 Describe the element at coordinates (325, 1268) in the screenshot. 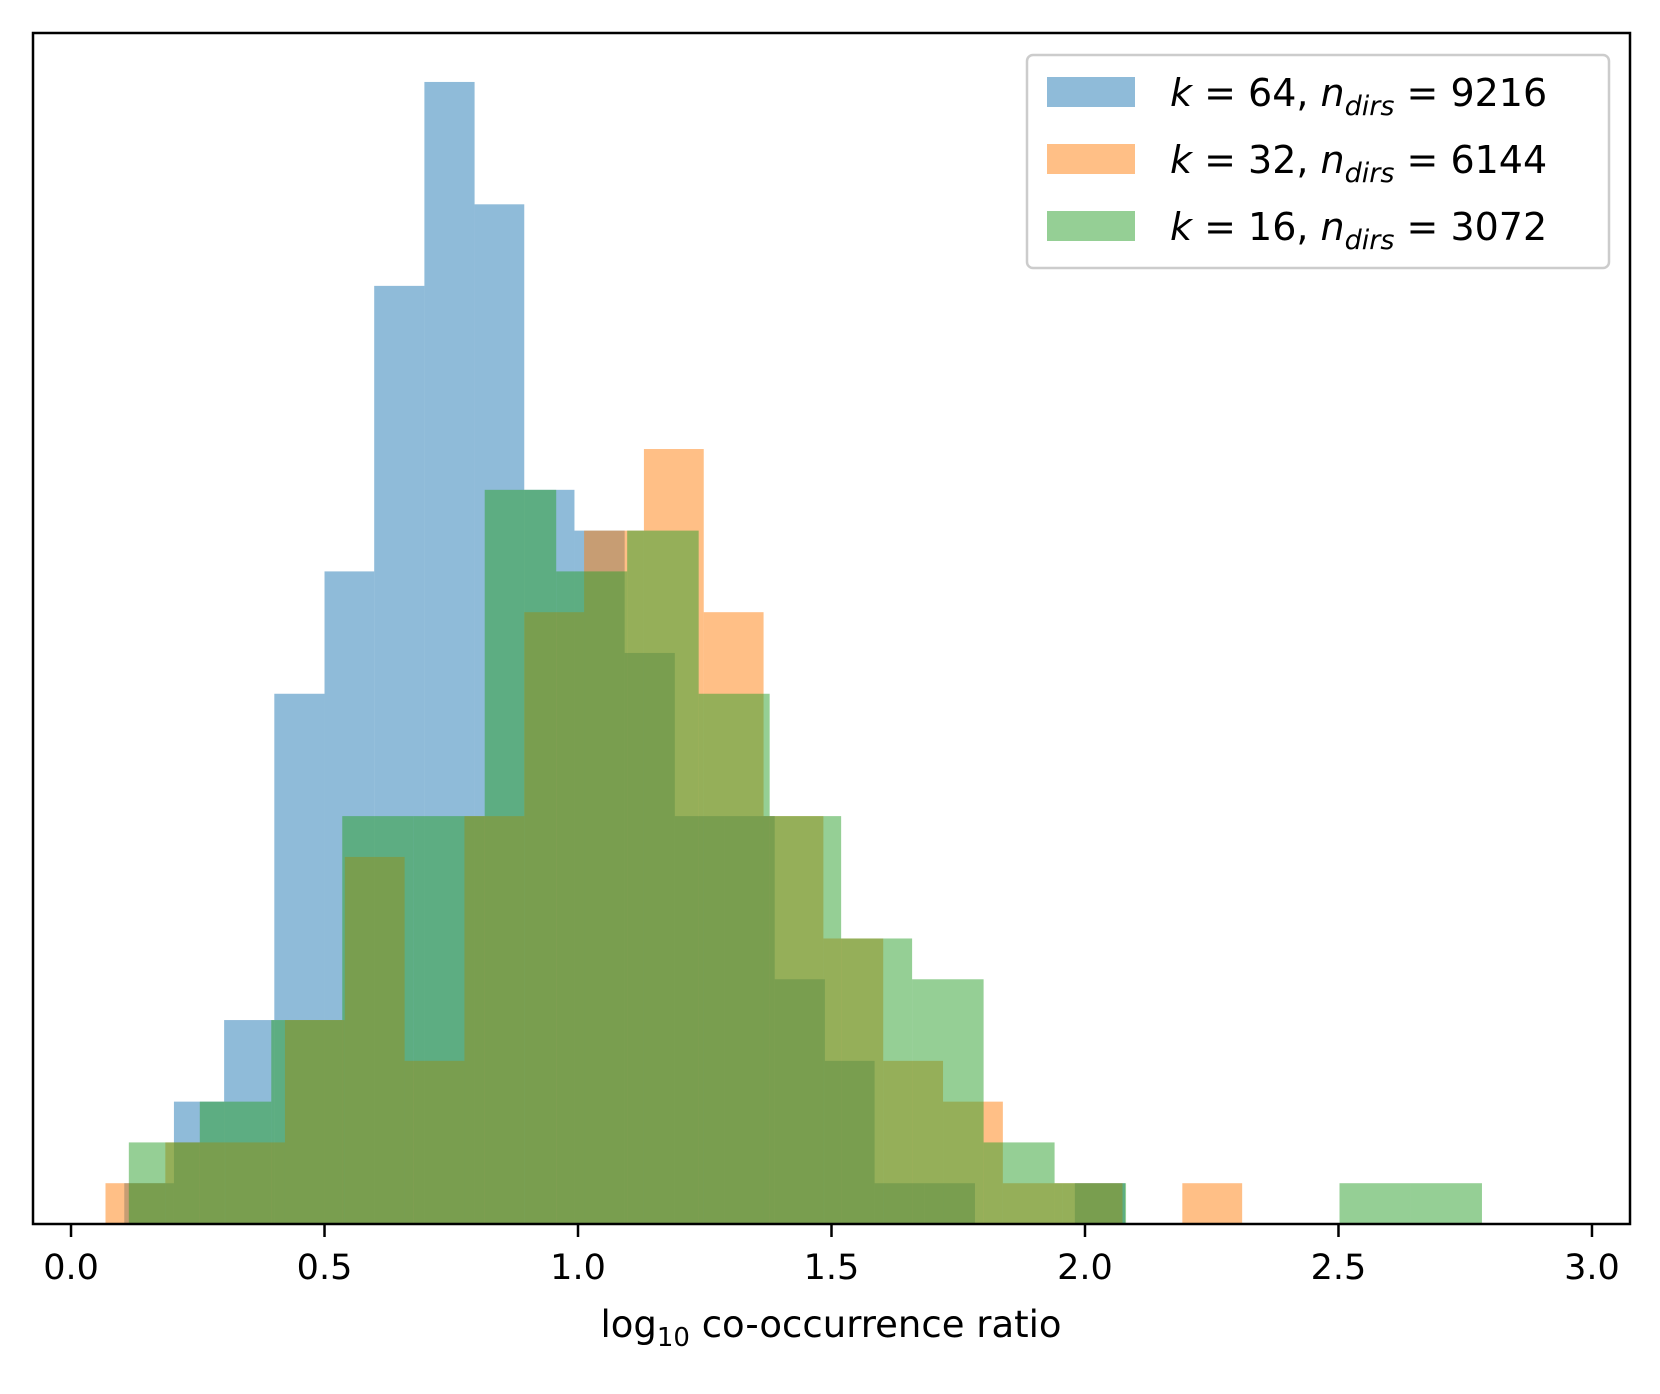

I see `x-tick-label-1: 0.5` at that location.